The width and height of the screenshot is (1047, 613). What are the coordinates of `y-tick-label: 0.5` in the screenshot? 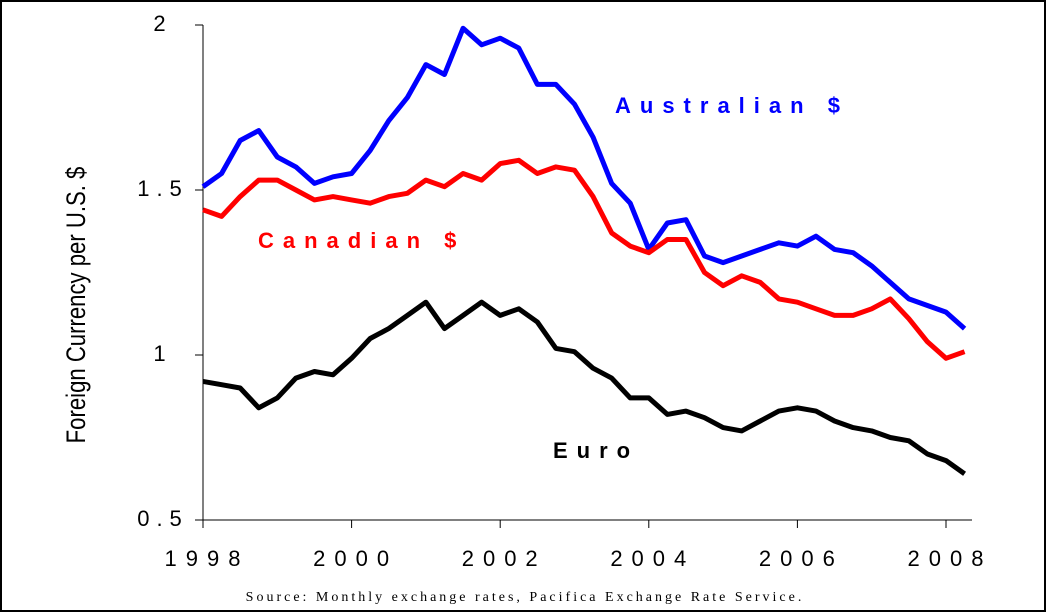 It's located at (163, 518).